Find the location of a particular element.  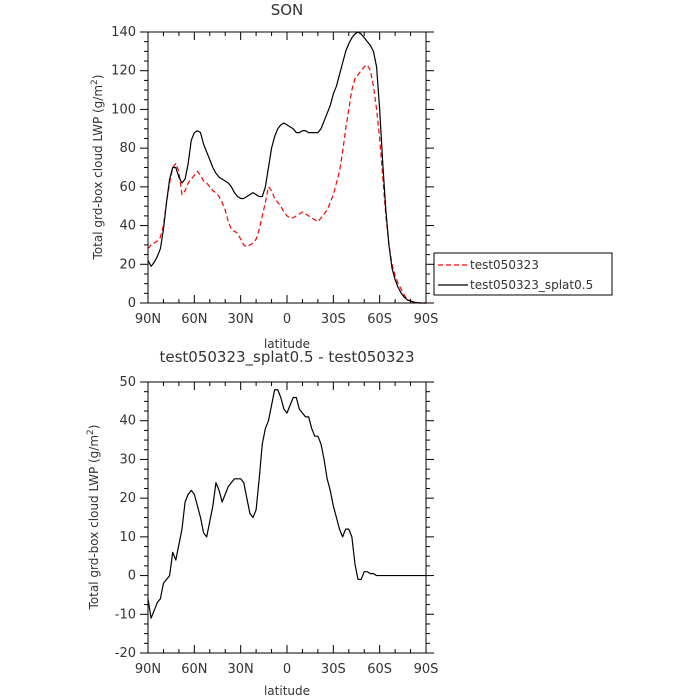

bottom-y-tick-label: -20 is located at coordinates (125, 653).